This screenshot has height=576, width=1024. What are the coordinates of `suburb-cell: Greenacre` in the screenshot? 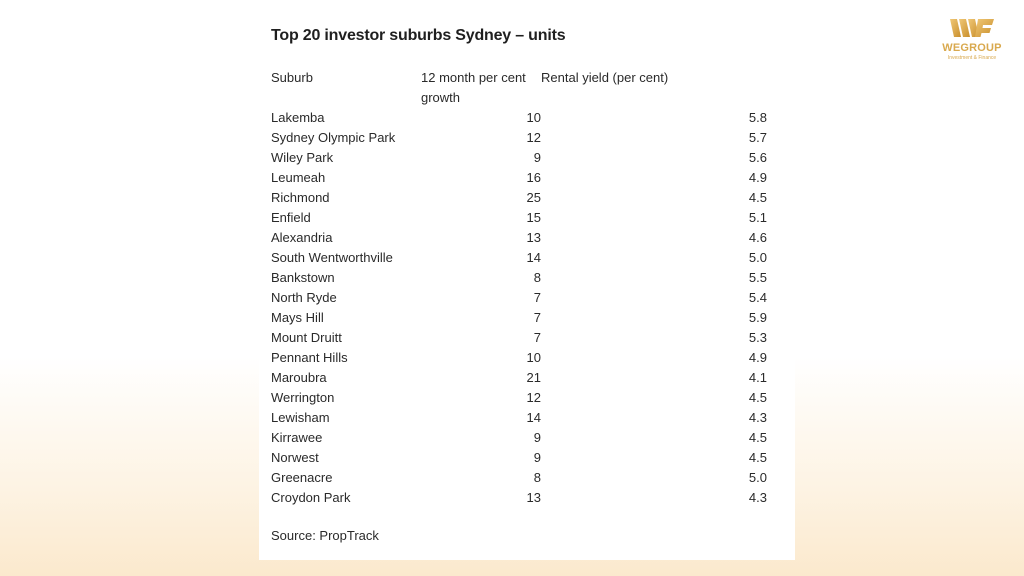 It's located at (302, 477).